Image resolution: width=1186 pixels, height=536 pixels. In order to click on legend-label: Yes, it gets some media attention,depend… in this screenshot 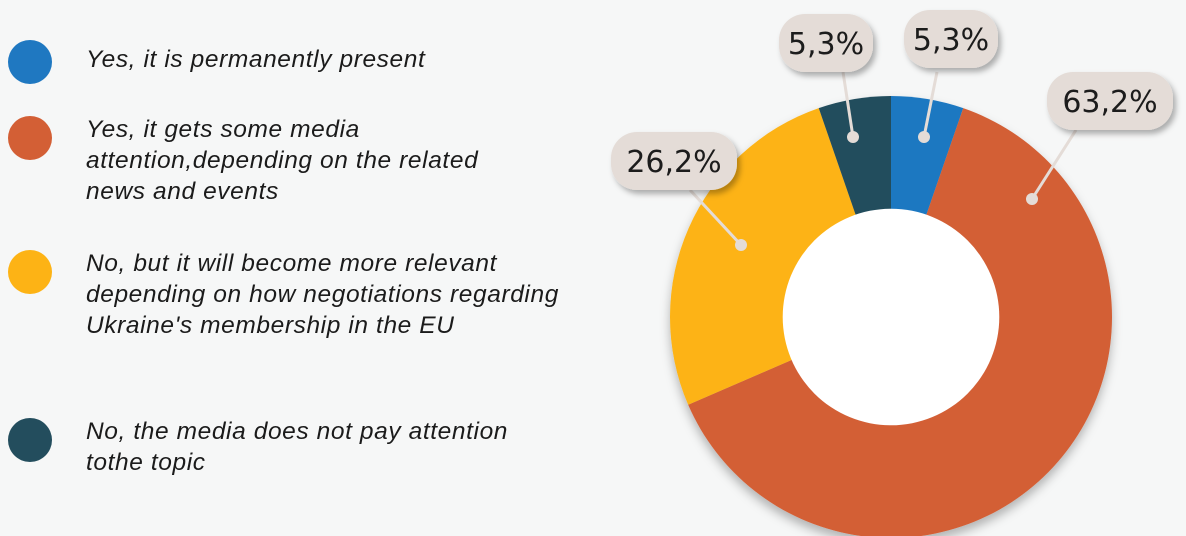, I will do `click(282, 160)`.